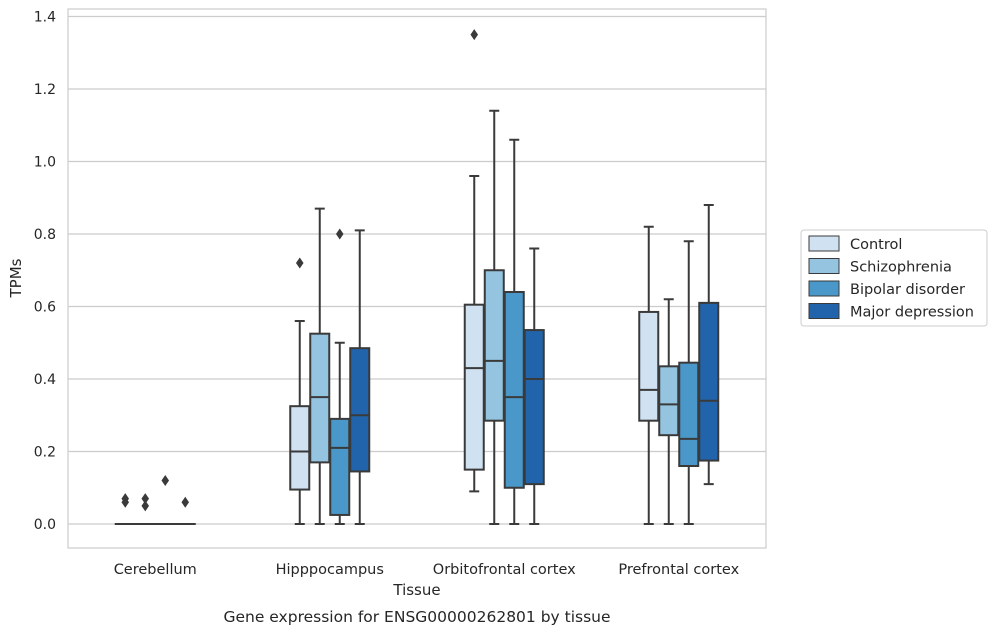 The width and height of the screenshot is (997, 634). I want to click on y-tick-labels: 0.0 0.2 0.4 0.6 0.8 1.0 1.2 1.4, so click(45, 272).